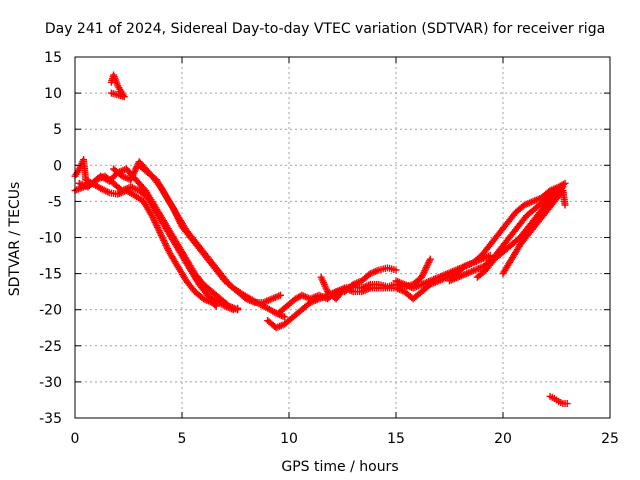  Describe the element at coordinates (57, 166) in the screenshot. I see `y-tick-label: 0` at that location.